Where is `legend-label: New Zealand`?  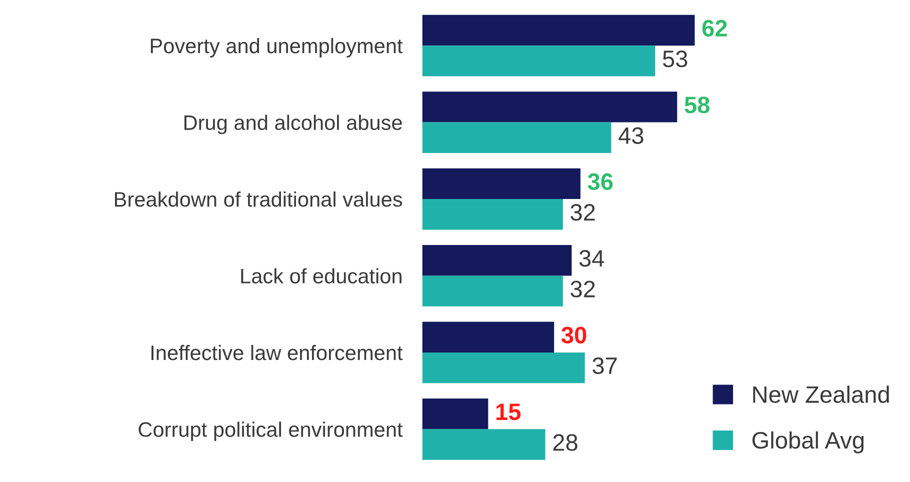 legend-label: New Zealand is located at coordinates (821, 394).